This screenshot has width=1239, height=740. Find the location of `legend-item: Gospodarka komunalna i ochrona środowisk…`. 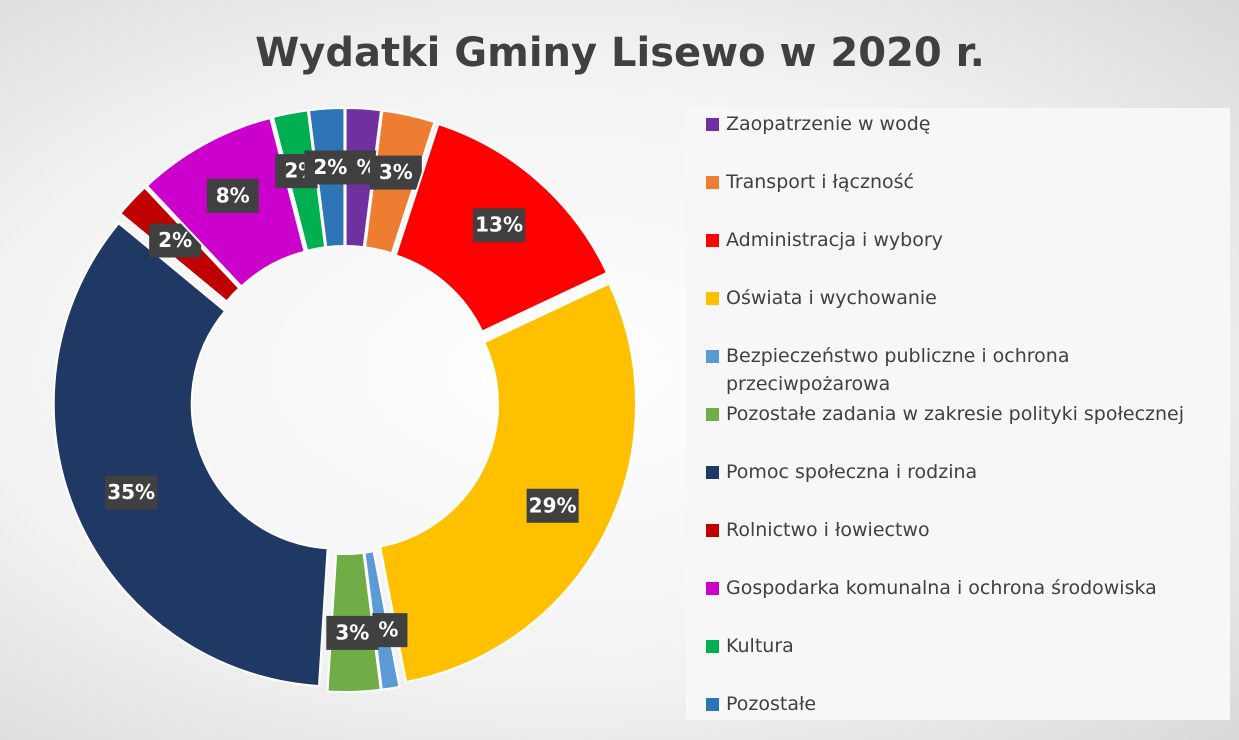

legend-item: Gospodarka komunalna i ochrona środowisk… is located at coordinates (956, 588).